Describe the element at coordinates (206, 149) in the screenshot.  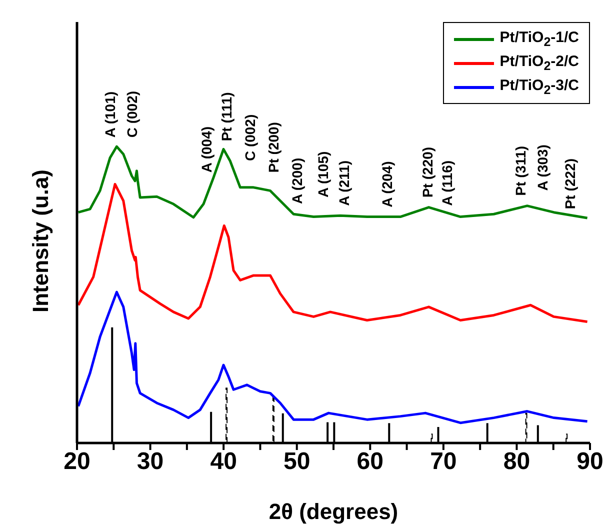
I see `annotation: A (004)` at that location.